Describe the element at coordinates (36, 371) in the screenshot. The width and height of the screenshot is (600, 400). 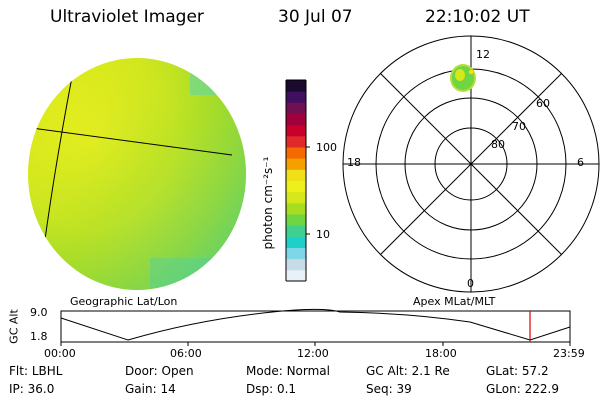
I see `status-filter: Flt: LBHL` at that location.